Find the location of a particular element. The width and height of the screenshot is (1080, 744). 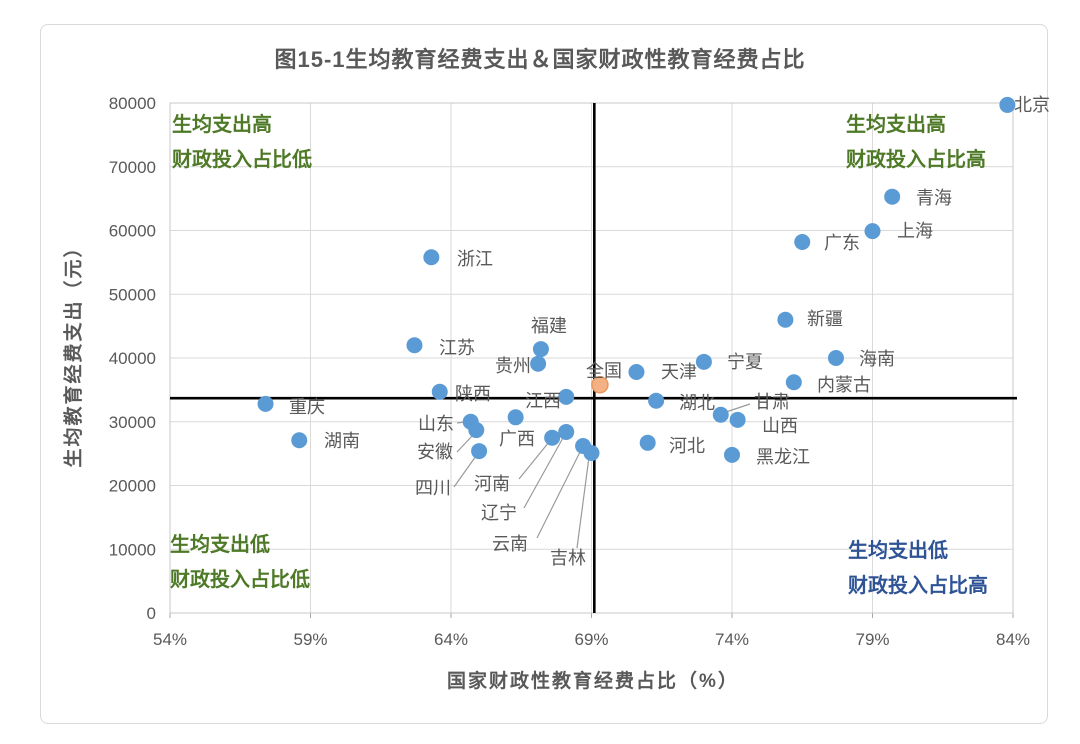

x-tick-label: 64% is located at coordinates (451, 639).